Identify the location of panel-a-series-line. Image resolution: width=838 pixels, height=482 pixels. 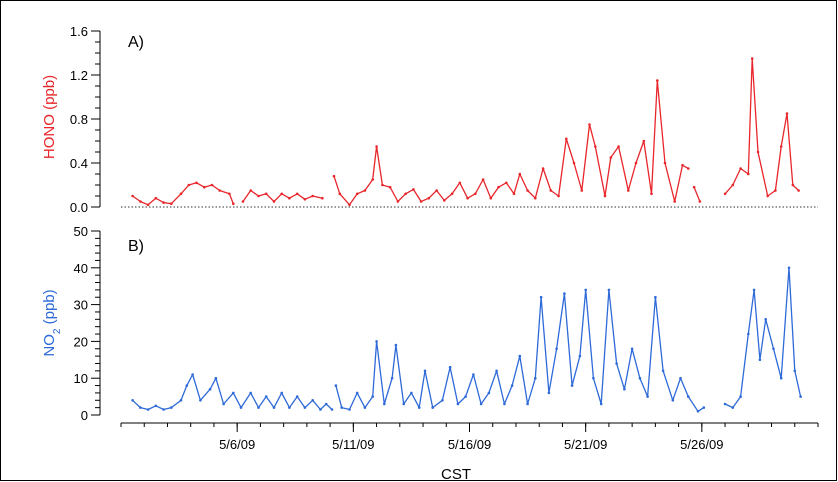
(762, 127).